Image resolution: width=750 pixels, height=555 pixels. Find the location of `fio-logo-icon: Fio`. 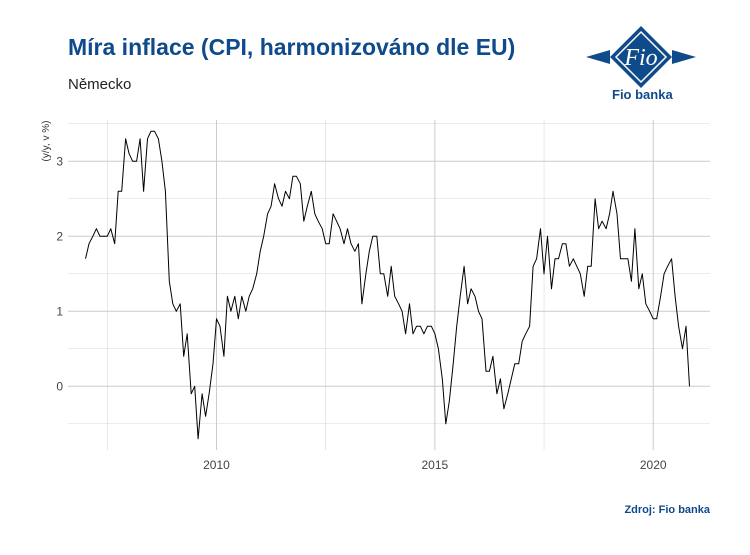

fio-logo-icon: Fio is located at coordinates (641, 57).